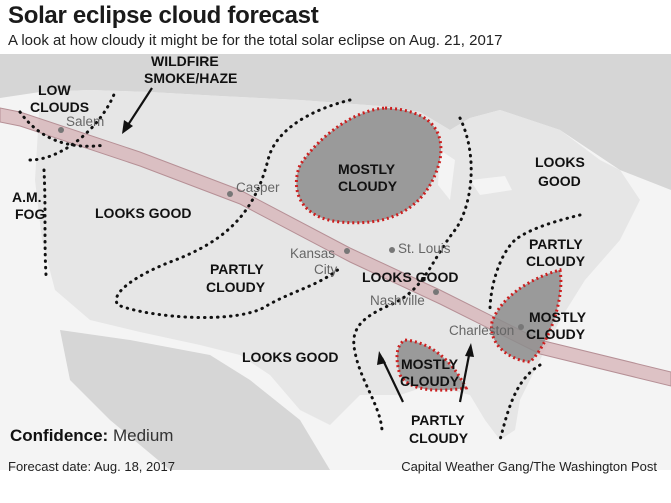 The width and height of the screenshot is (671, 503). What do you see at coordinates (139, 108) in the screenshot?
I see `arrow-wildfire` at bounding box center [139, 108].